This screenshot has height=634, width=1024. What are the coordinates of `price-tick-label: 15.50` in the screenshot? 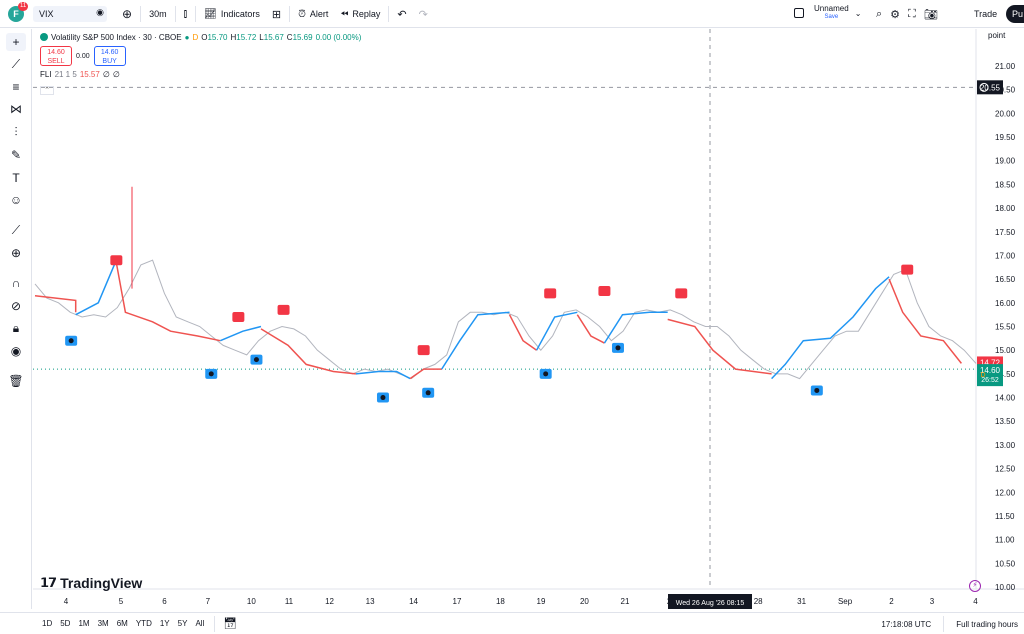 It's located at (1005, 327).